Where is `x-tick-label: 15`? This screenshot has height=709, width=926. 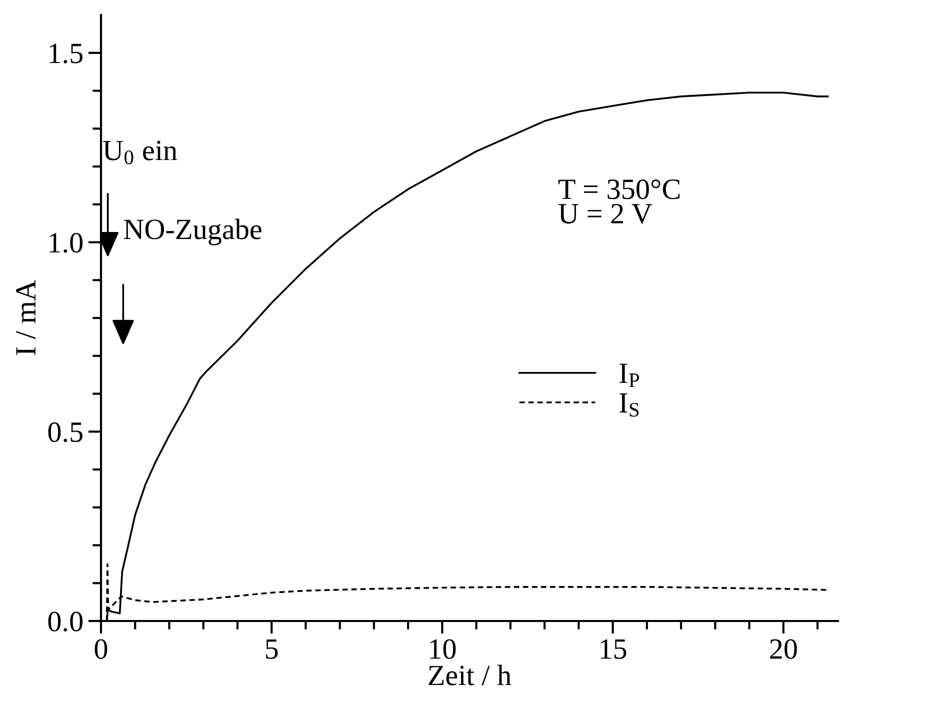 x-tick-label: 15 is located at coordinates (613, 649).